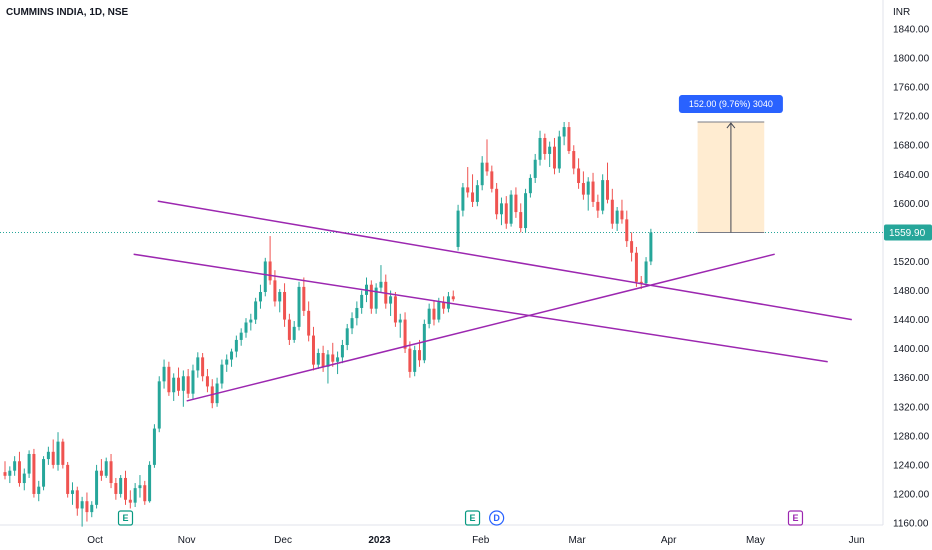 The height and width of the screenshot is (550, 932). Describe the element at coordinates (911, 436) in the screenshot. I see `price-tick-label: 1280.00` at that location.